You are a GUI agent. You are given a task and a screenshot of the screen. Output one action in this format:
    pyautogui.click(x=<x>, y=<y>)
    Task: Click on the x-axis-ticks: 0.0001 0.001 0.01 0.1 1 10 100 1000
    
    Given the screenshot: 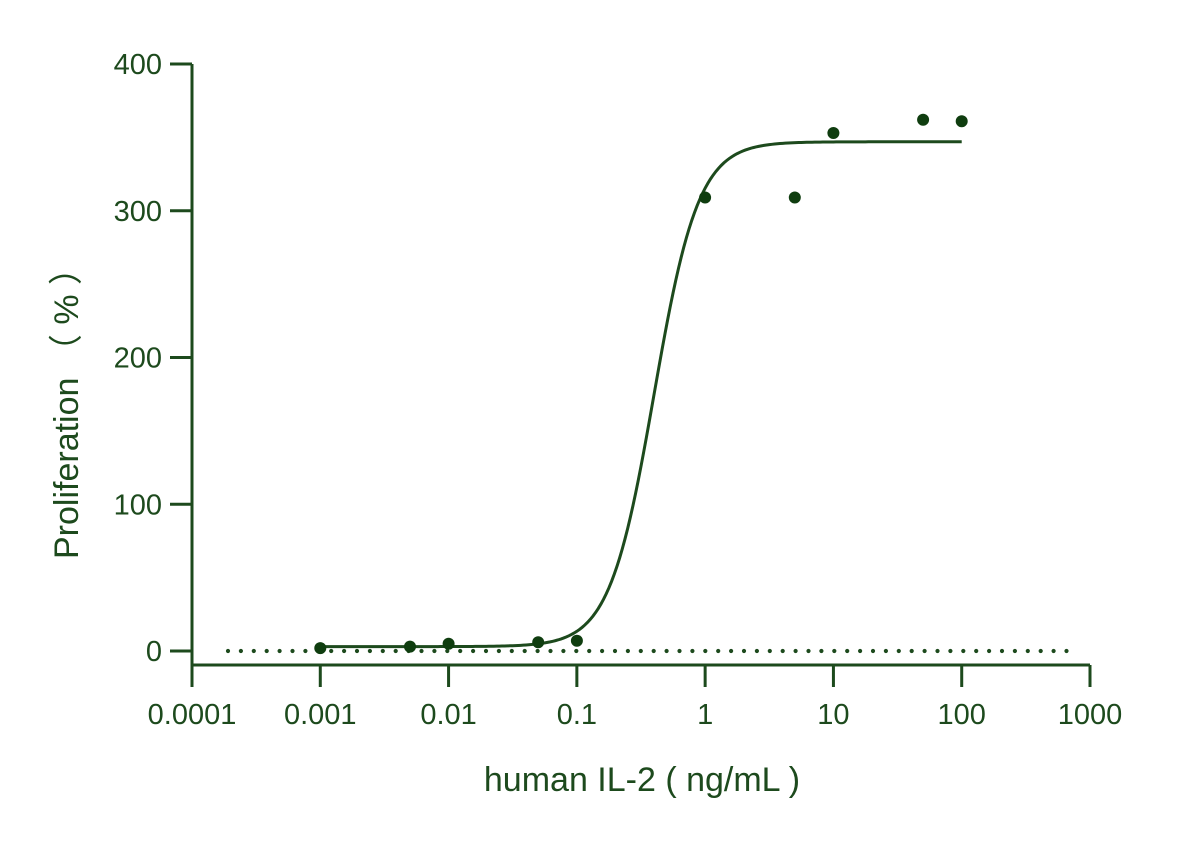 What is the action you would take?
    pyautogui.click(x=635, y=698)
    